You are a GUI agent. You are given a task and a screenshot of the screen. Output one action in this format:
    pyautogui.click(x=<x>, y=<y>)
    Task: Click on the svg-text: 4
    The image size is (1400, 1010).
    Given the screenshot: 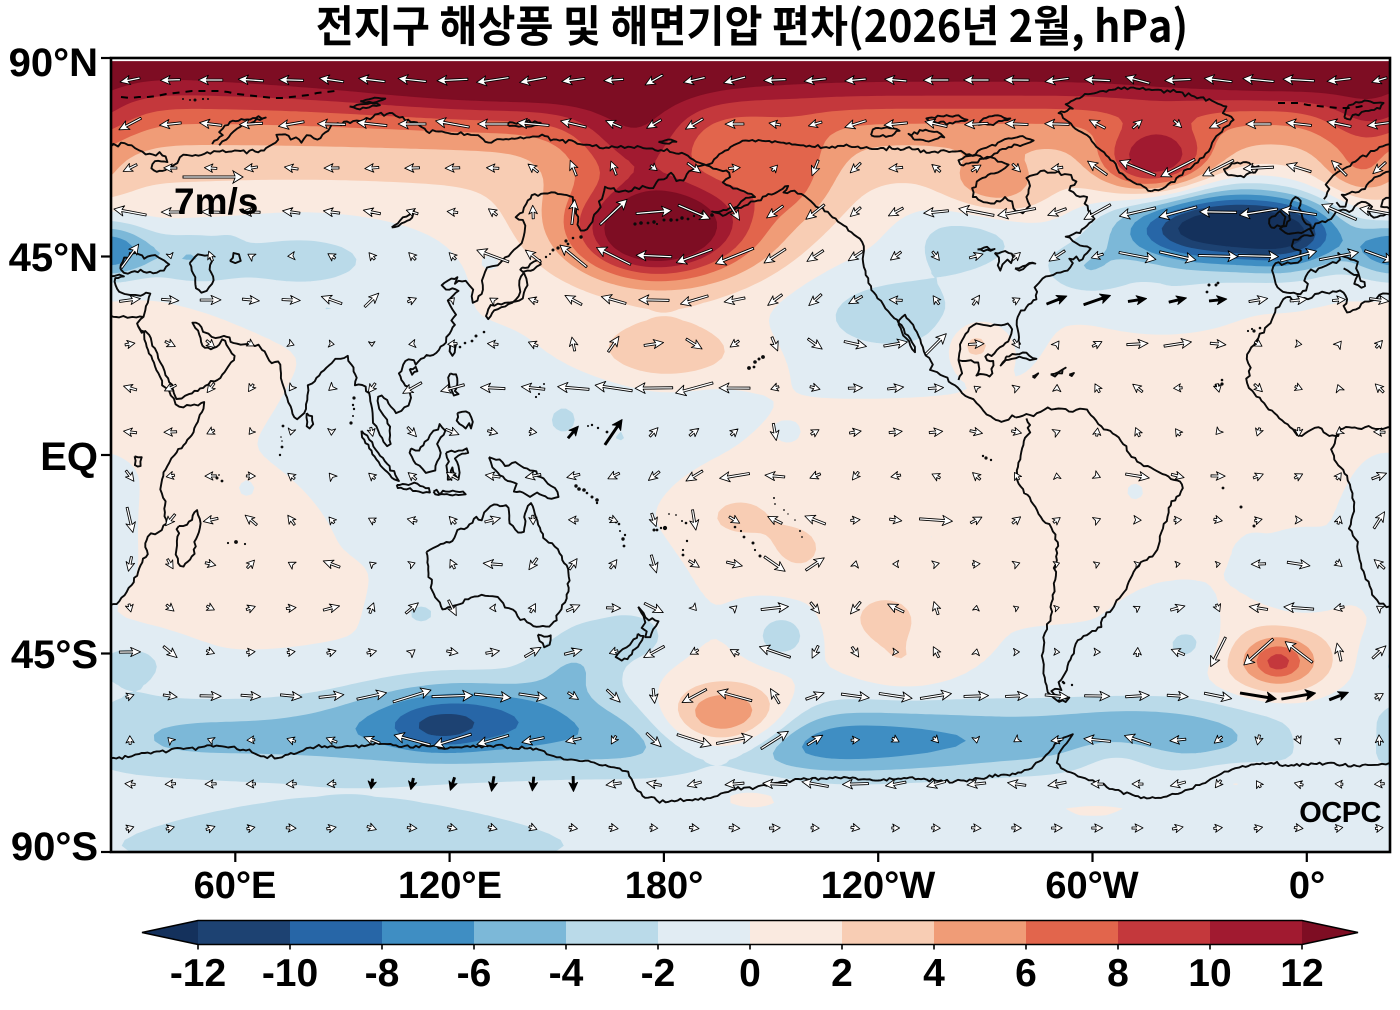 What is the action you would take?
    pyautogui.click(x=934, y=973)
    